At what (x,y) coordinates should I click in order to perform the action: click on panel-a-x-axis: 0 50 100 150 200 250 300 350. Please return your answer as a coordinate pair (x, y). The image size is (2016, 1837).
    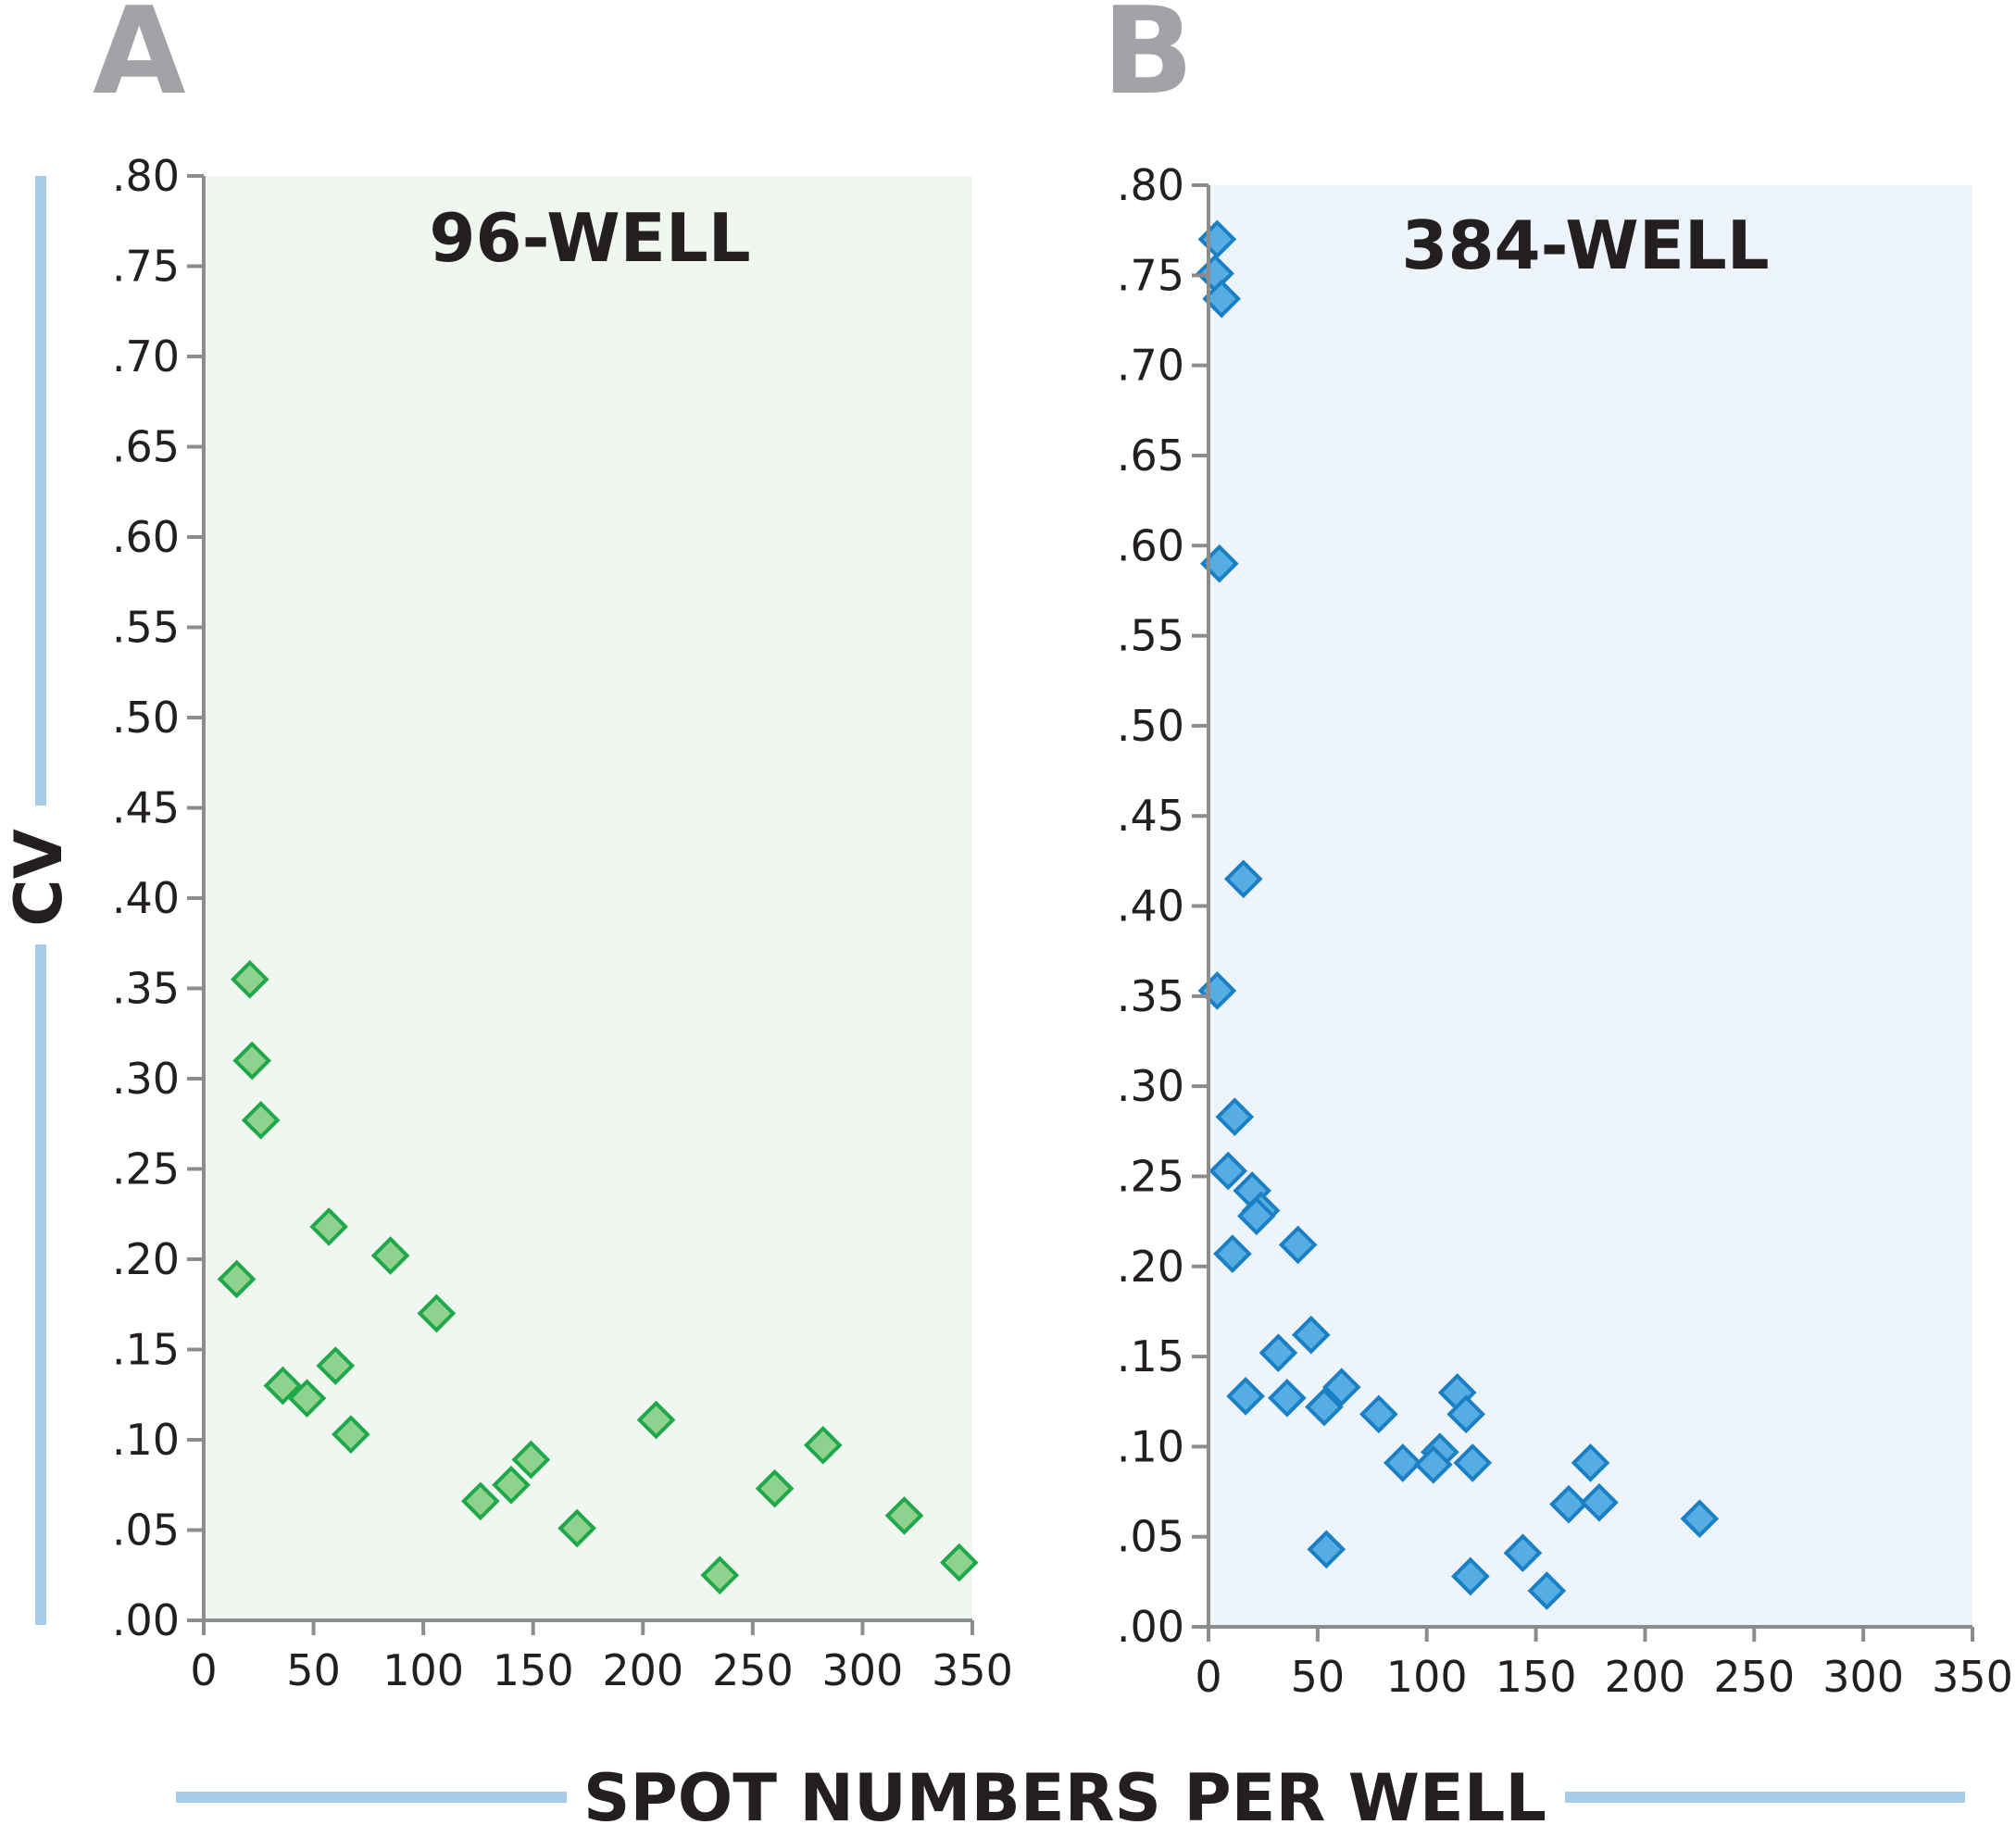
    Looking at the image, I should click on (601, 1657).